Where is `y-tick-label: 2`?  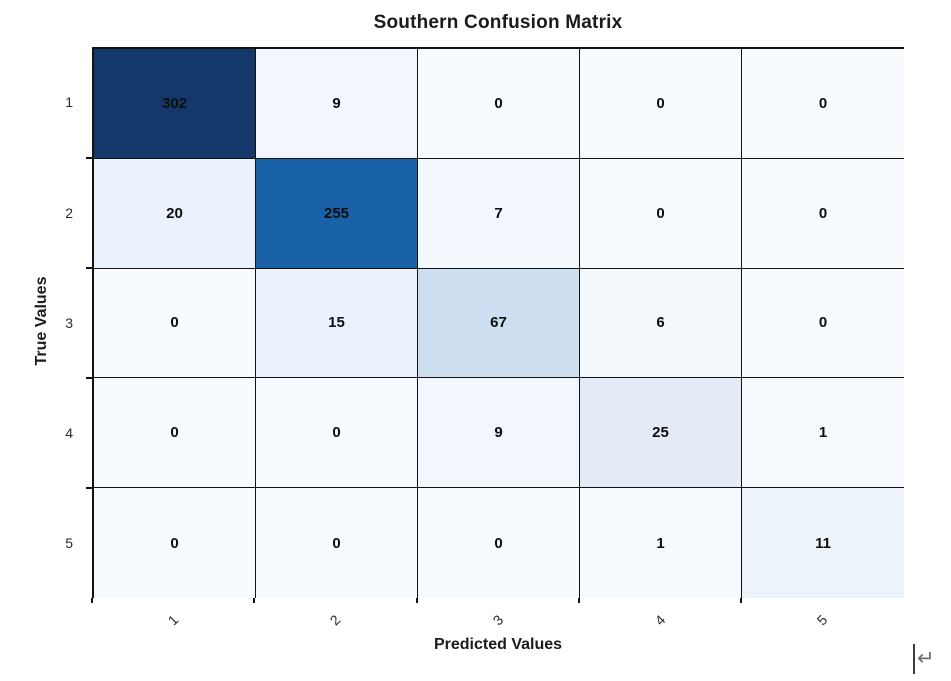 y-tick-label: 2 is located at coordinates (69, 213).